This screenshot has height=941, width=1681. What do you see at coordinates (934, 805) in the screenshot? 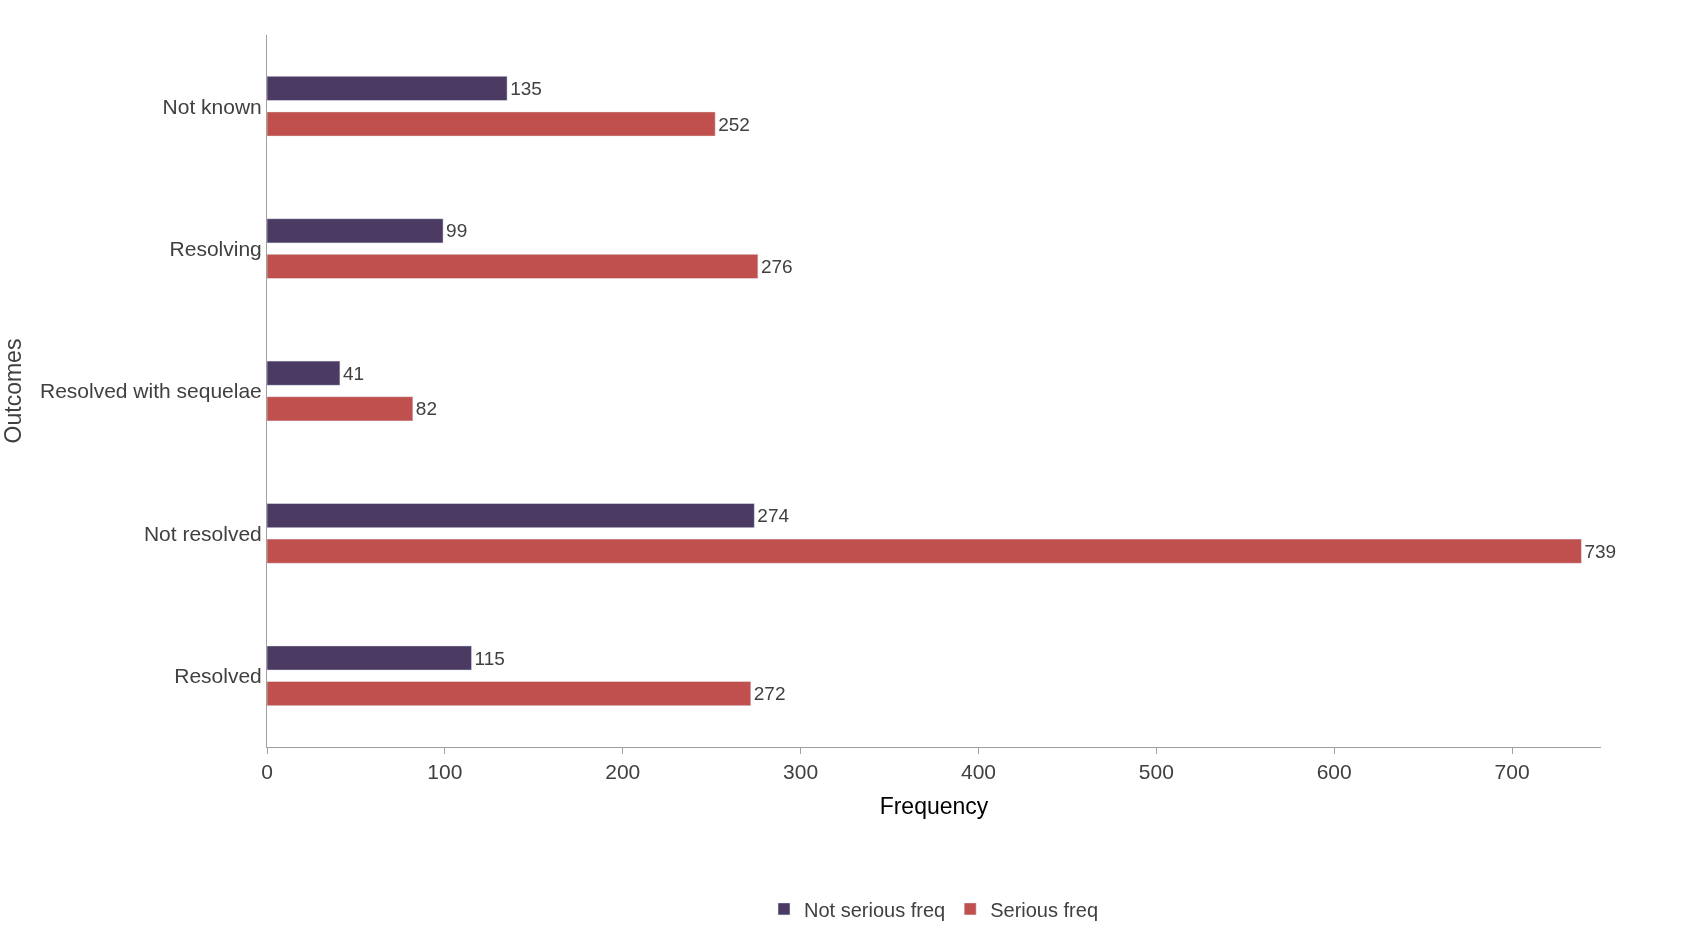
I see `x-axis-title: Frequency` at bounding box center [934, 805].